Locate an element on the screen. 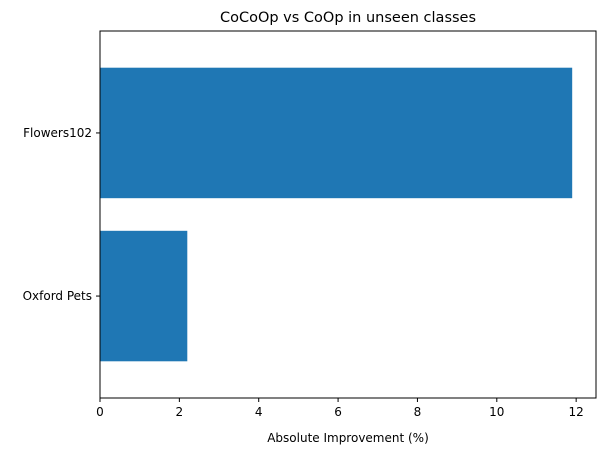 The height and width of the screenshot is (455, 606). x-tick-label: 0 is located at coordinates (100, 412).